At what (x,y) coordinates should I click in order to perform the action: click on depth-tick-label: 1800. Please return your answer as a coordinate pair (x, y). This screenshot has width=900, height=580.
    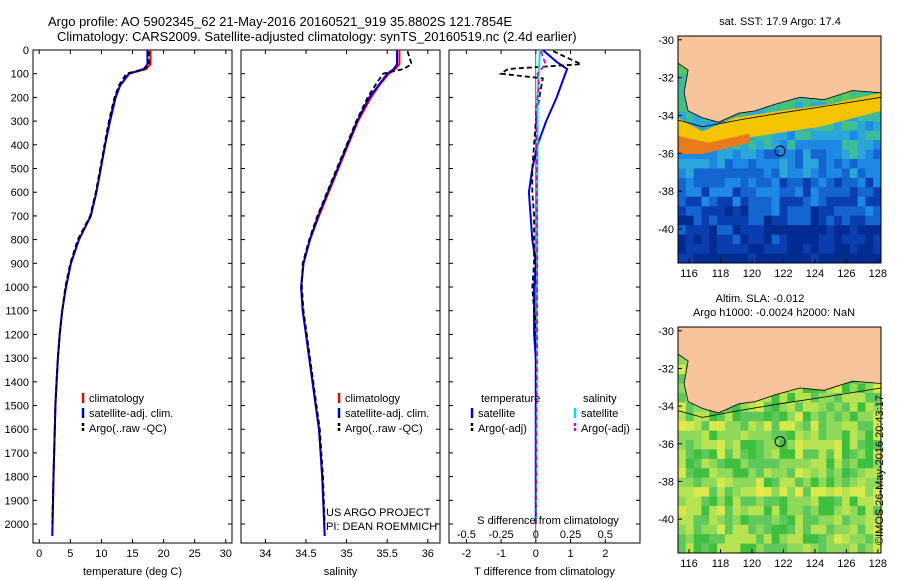
    Looking at the image, I should click on (17, 478).